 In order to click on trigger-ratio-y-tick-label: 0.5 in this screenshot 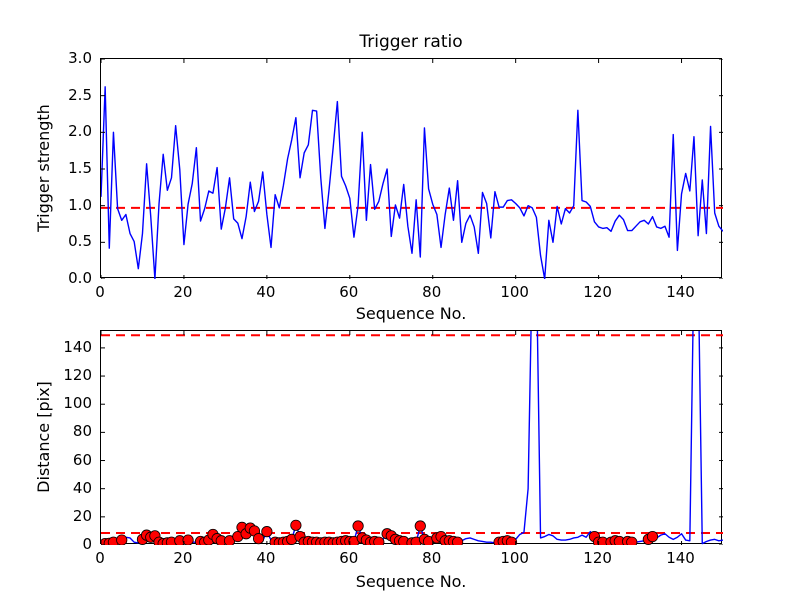, I will do `click(80, 241)`.